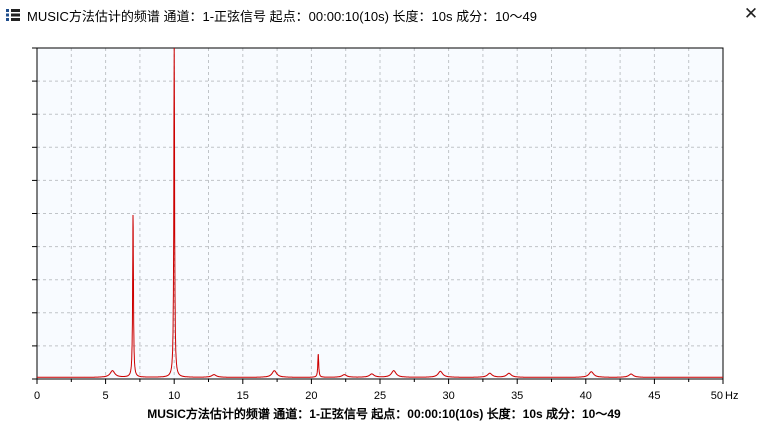 This screenshot has width=768, height=424. What do you see at coordinates (243, 396) in the screenshot?
I see `x-tick-label: 15` at bounding box center [243, 396].